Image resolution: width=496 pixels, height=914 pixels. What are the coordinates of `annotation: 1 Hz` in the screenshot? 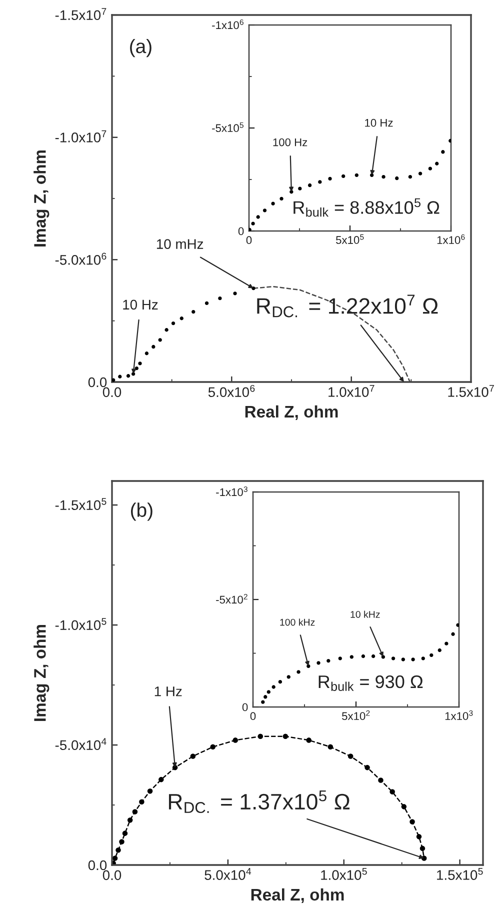 It's located at (168, 691).